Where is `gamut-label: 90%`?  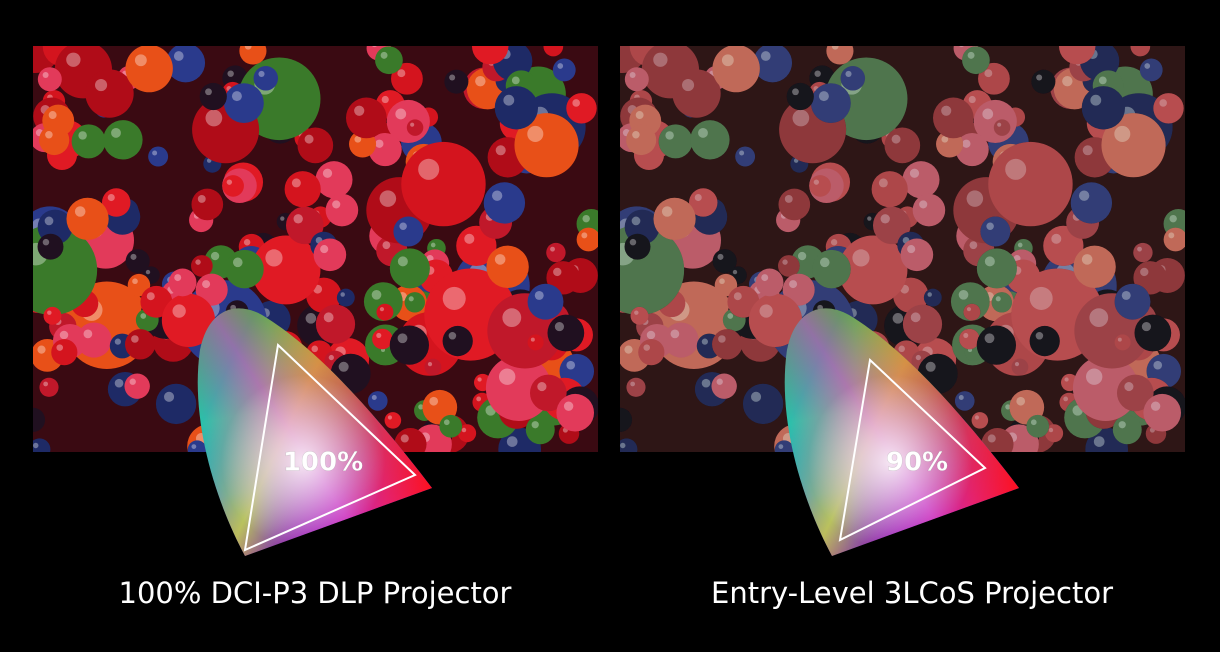
gamut-label: 90% is located at coordinates (917, 463).